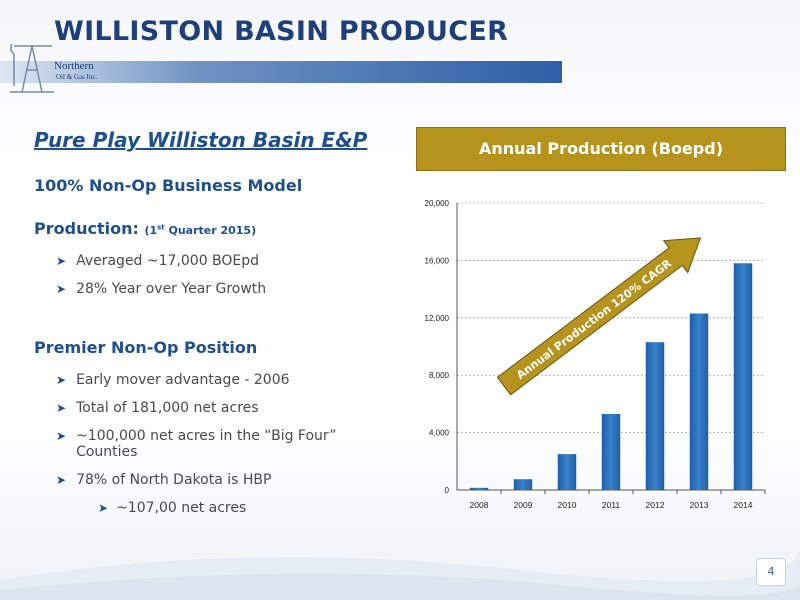  What do you see at coordinates (447, 490) in the screenshot?
I see `y-tick-label: 0` at bounding box center [447, 490].